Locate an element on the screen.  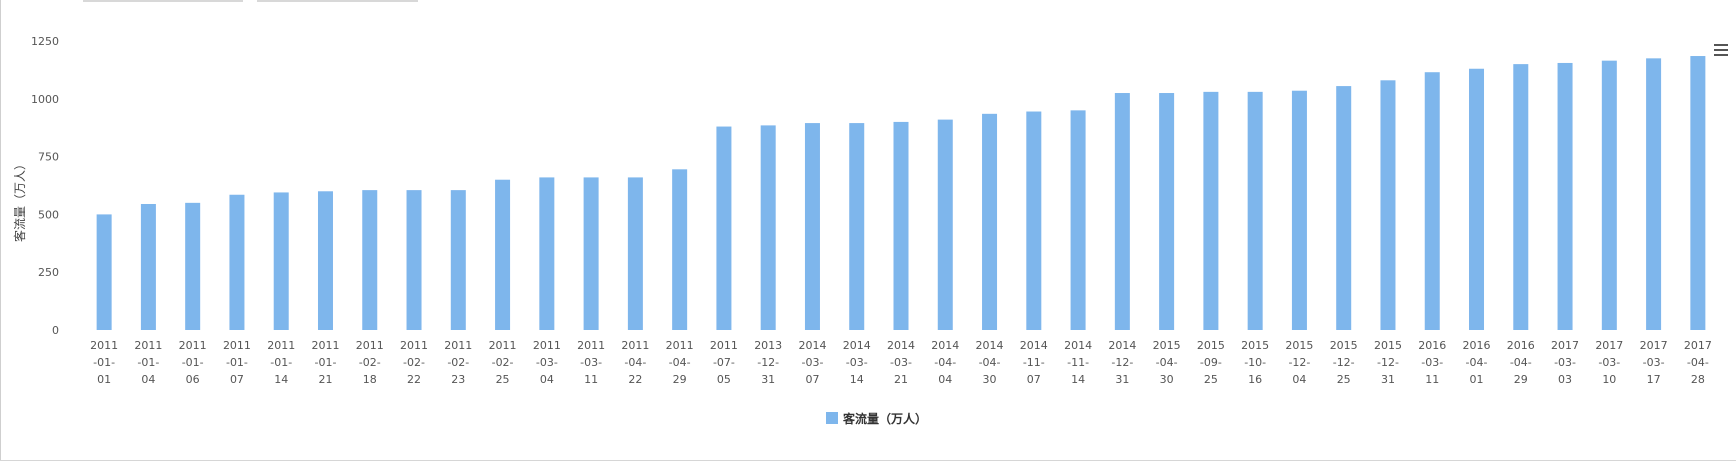
x-tick-label: 31 is located at coordinates (768, 379).